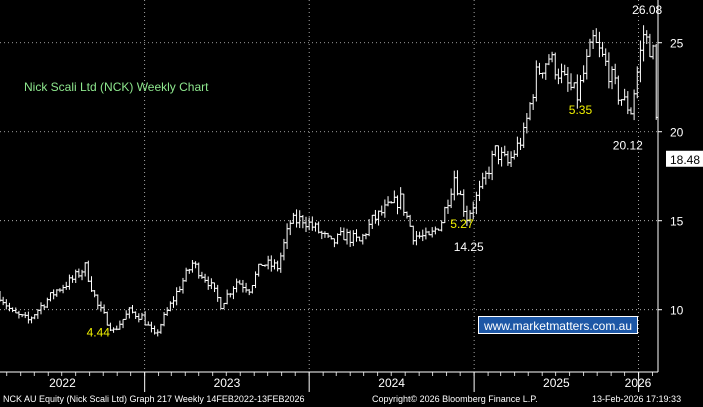 Image resolution: width=703 pixels, height=407 pixels. I want to click on y-tick-label: 15, so click(677, 222).